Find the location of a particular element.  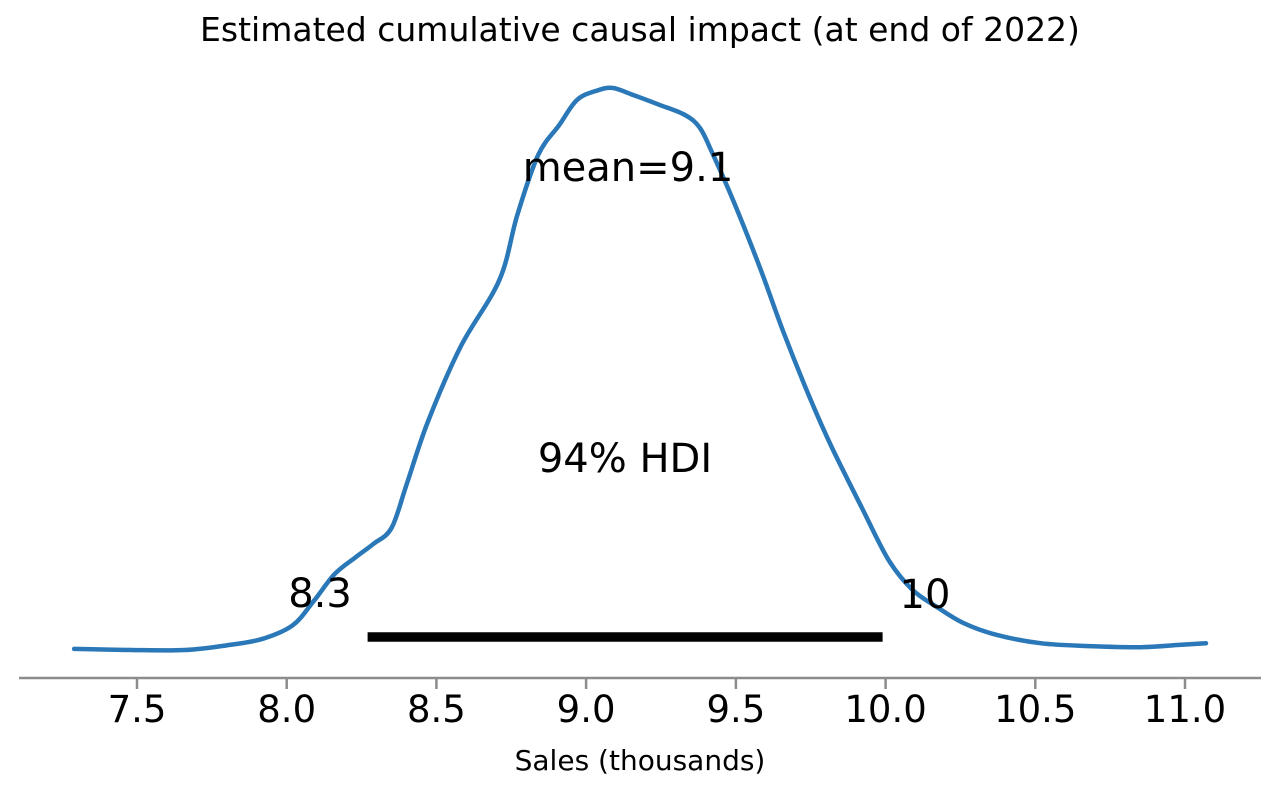

x-tick-label: 8.5 is located at coordinates (436, 709).